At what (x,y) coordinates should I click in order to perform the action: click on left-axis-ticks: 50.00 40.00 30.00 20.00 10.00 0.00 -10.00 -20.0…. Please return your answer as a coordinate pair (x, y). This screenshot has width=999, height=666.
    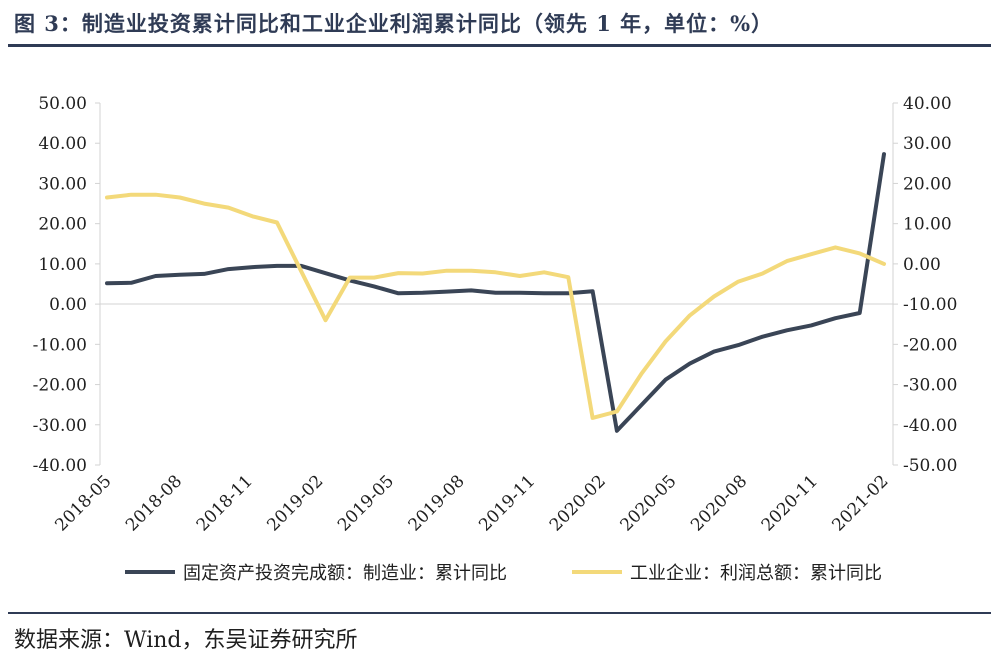
    Looking at the image, I should click on (66, 285).